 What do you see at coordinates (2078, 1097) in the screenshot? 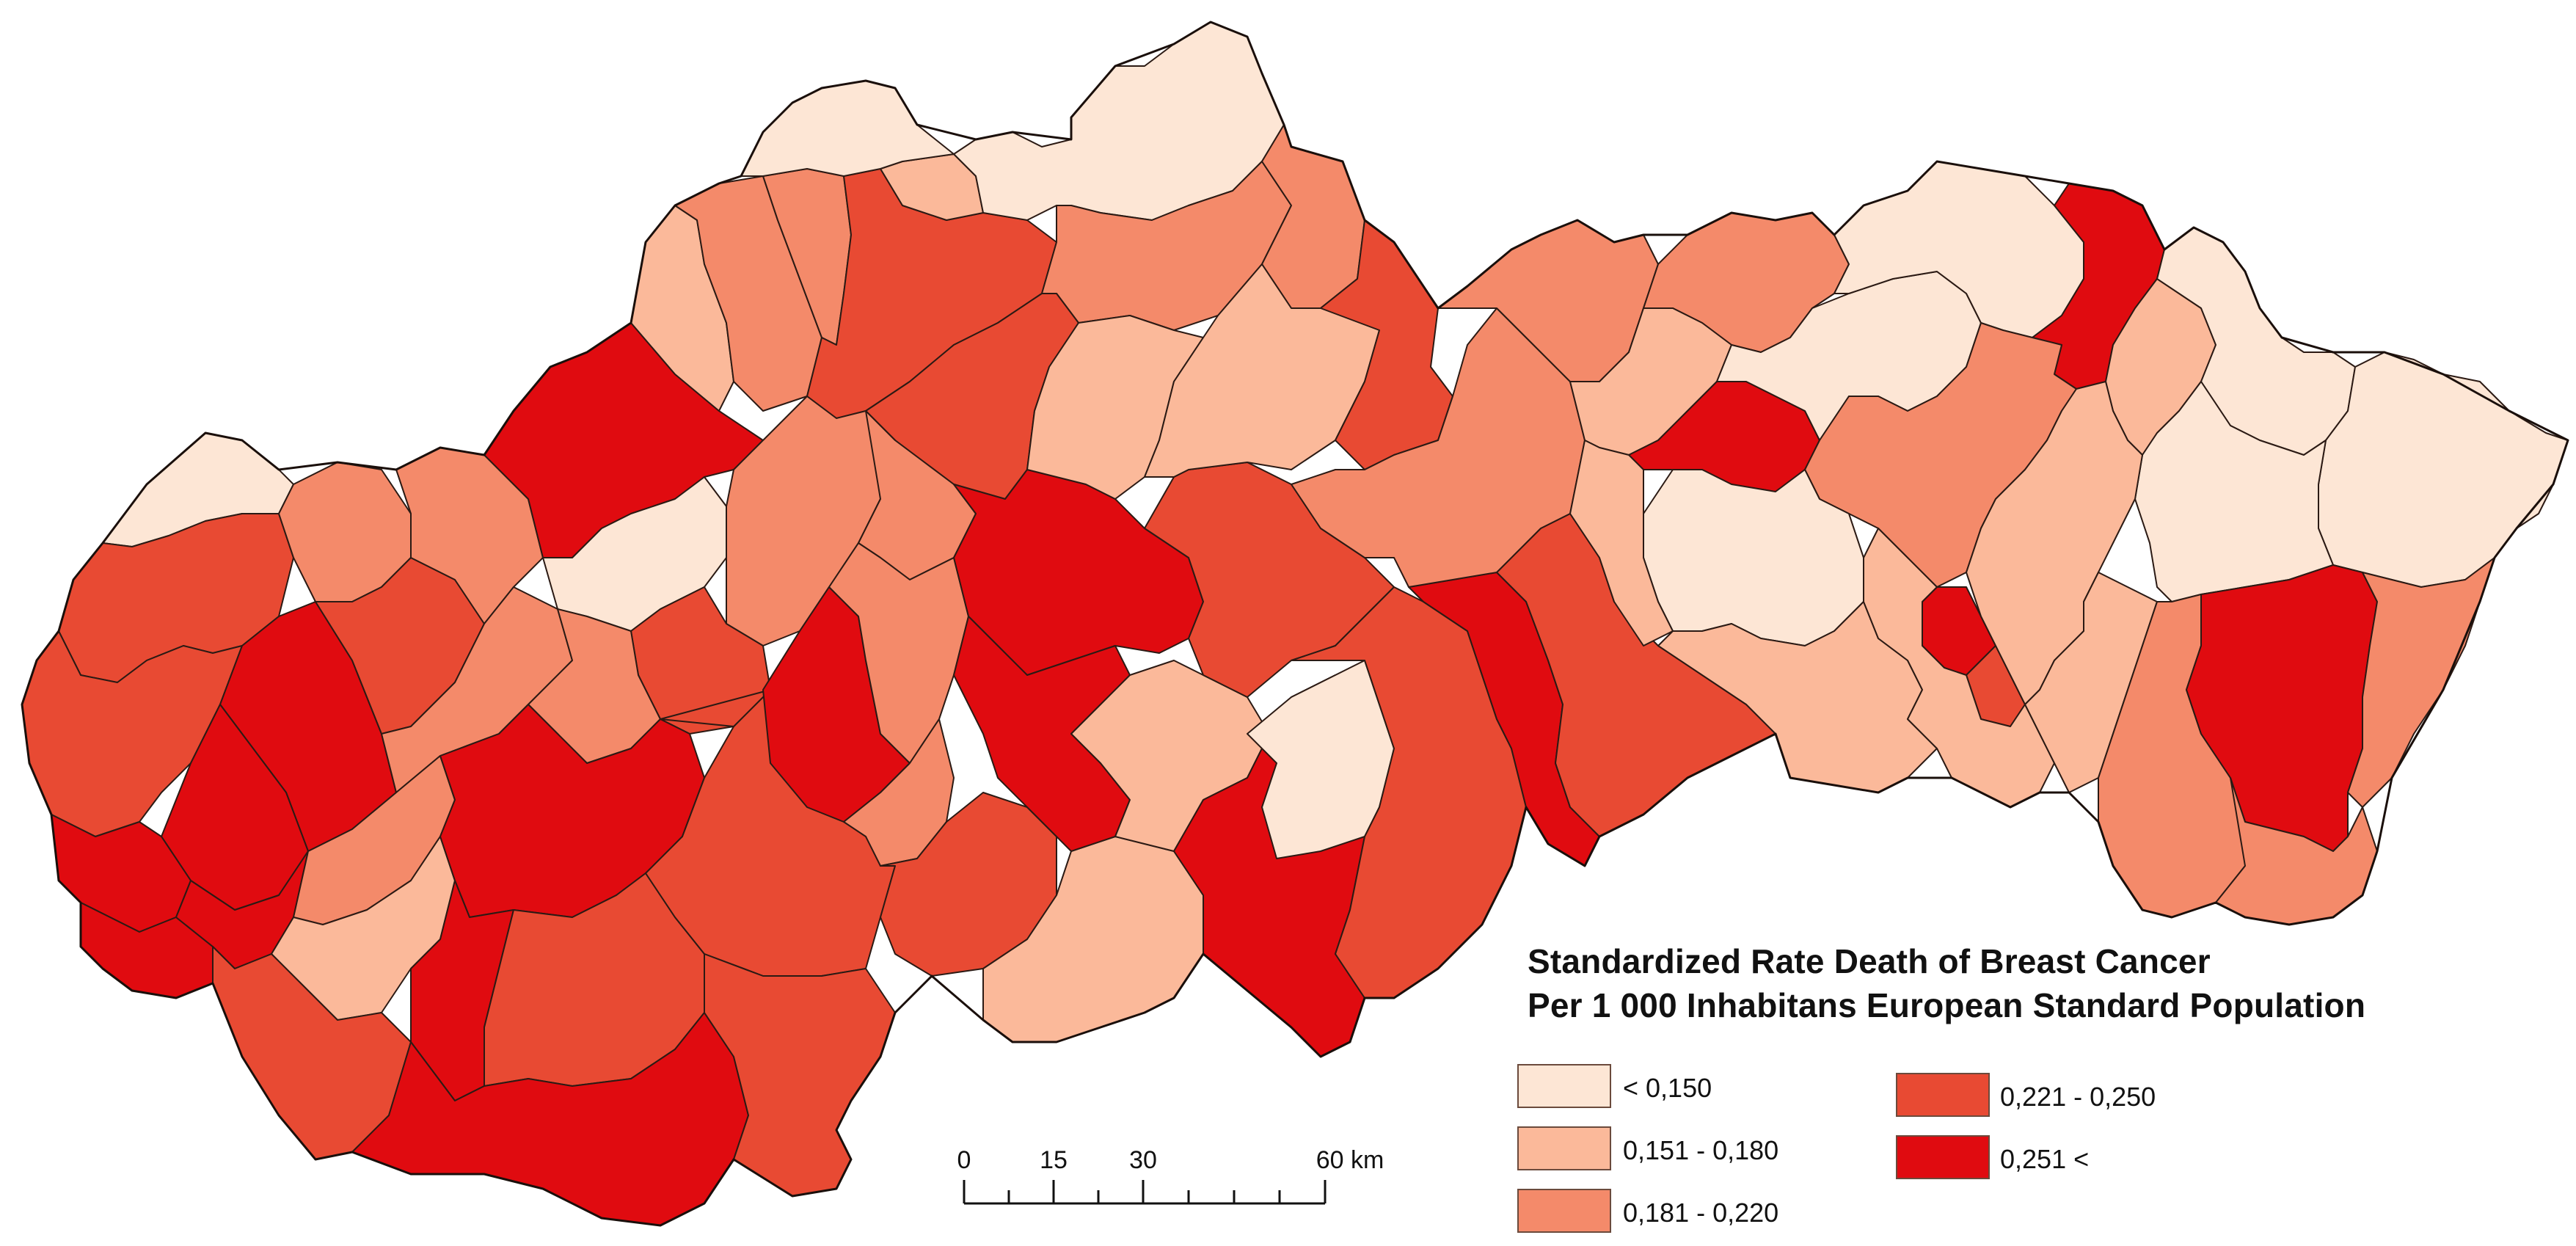
I see `legend-label-class-4: 0,221 - 0,250` at bounding box center [2078, 1097].